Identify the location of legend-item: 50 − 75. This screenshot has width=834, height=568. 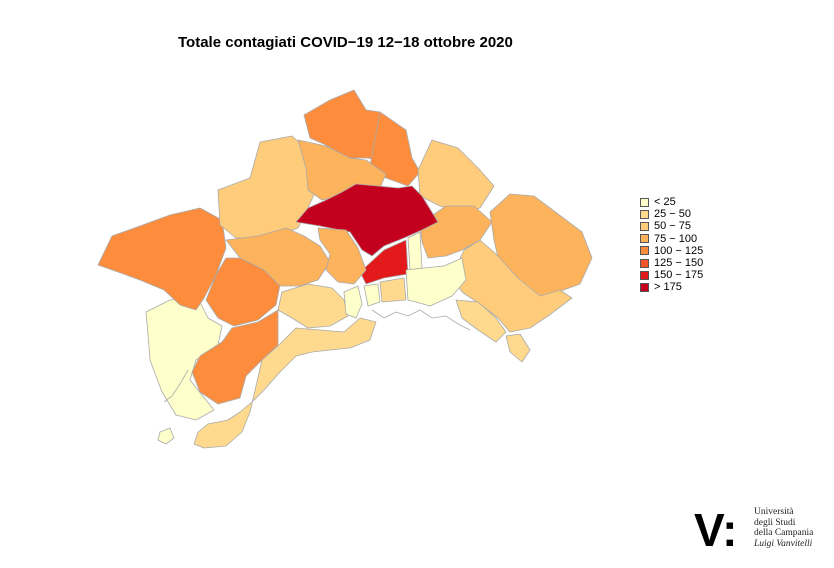
(671, 226).